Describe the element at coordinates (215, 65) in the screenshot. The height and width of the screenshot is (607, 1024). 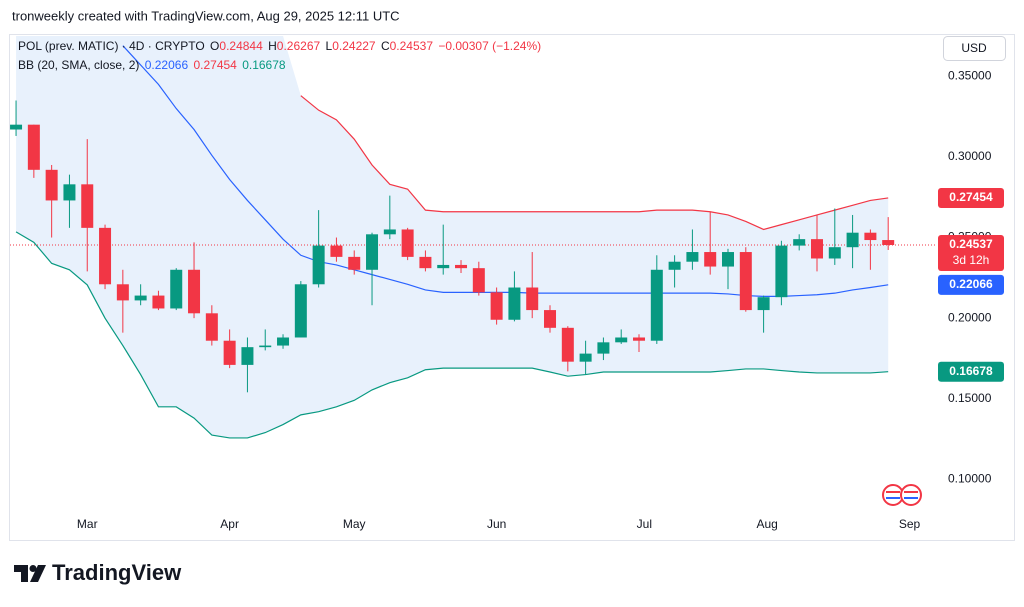
I see `bb-upper-value: 0.27454` at that location.